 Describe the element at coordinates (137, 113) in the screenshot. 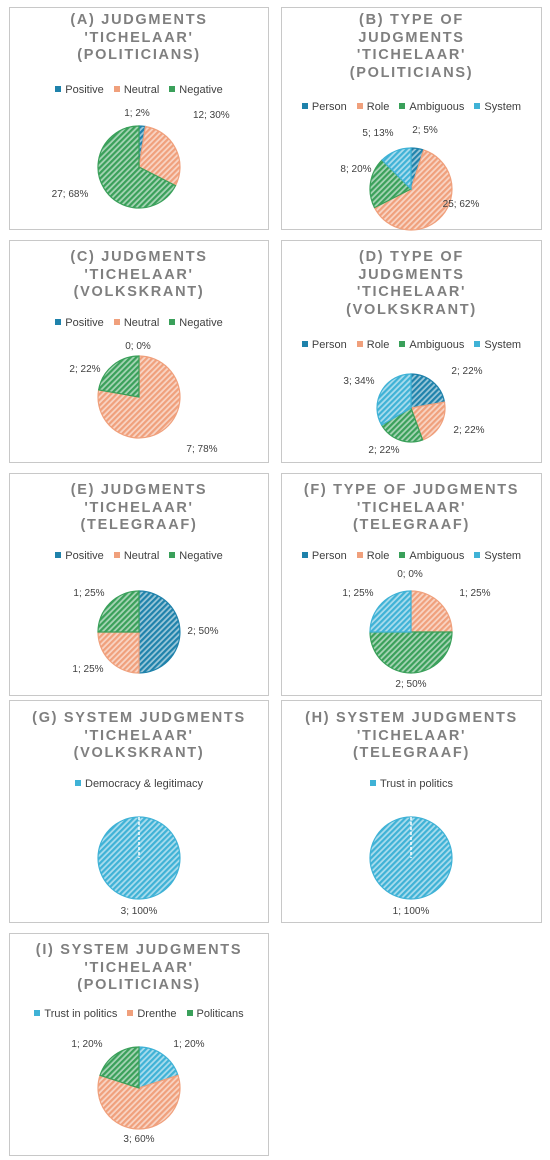

I see `data-label-positive: 1; 2%` at that location.